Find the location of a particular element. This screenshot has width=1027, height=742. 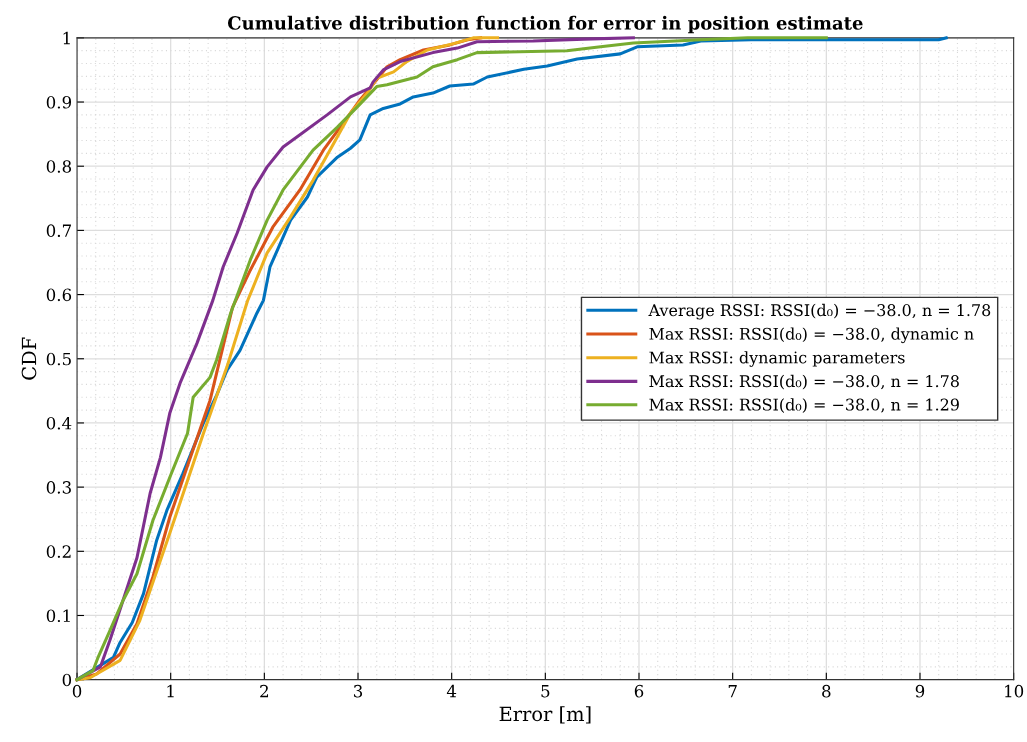

y-tick-label: 0.8 is located at coordinates (59, 166).